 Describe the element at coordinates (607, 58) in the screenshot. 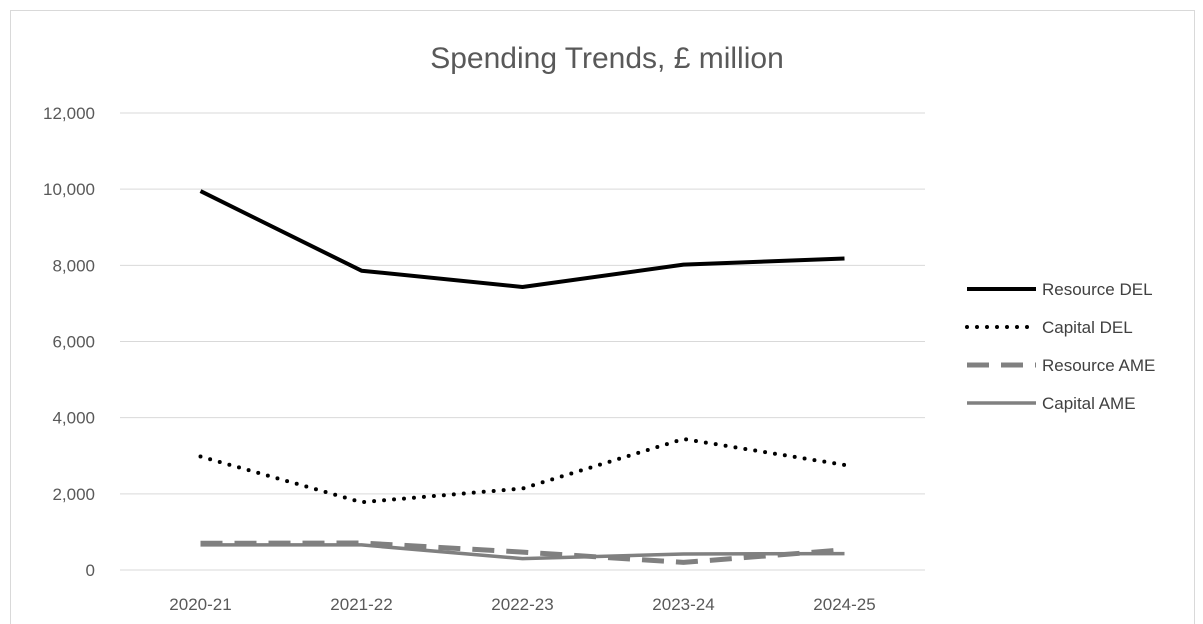

I see `chart-title: Spending Trends, £ million` at that location.